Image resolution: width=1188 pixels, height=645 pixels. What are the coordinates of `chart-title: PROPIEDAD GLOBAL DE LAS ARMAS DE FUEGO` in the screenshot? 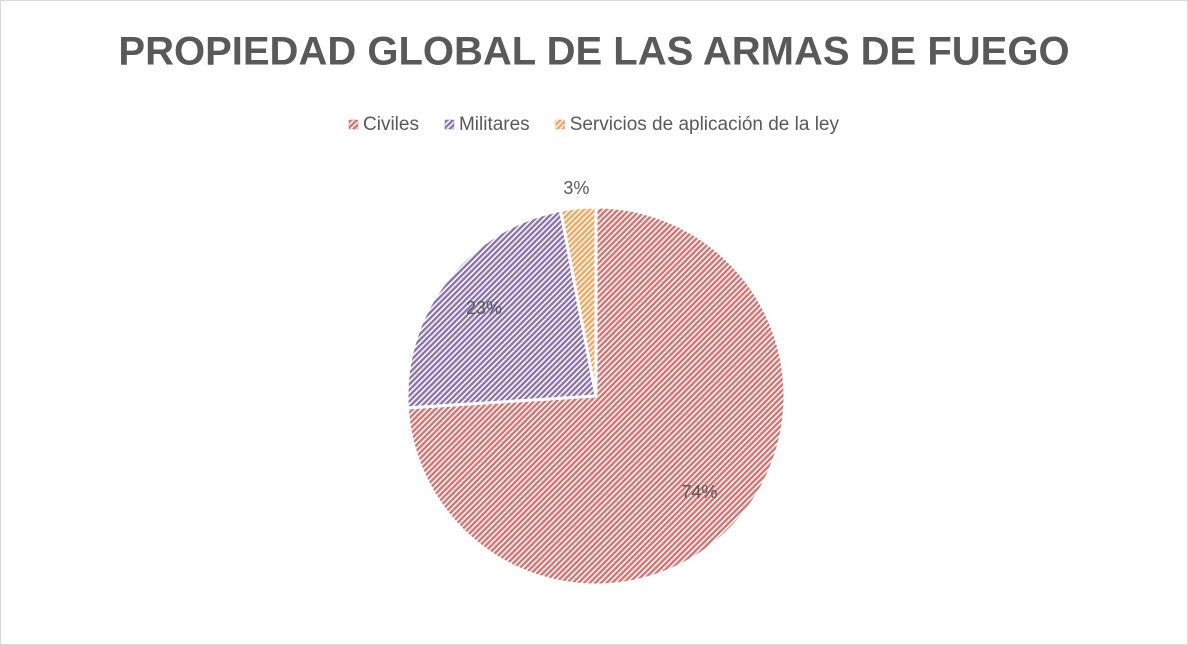 It's located at (593, 52).